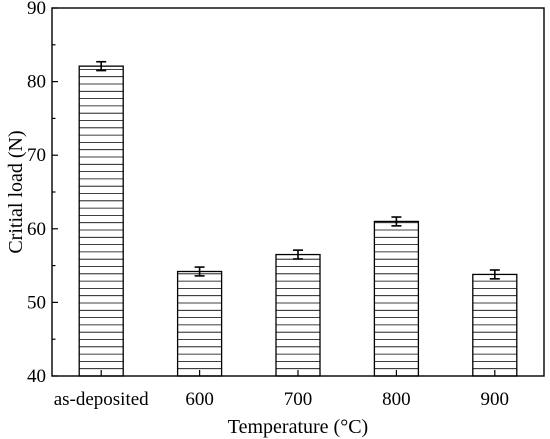 Image resolution: width=550 pixels, height=439 pixels. Describe the element at coordinates (495, 399) in the screenshot. I see `x-tick-label-900: 900` at that location.